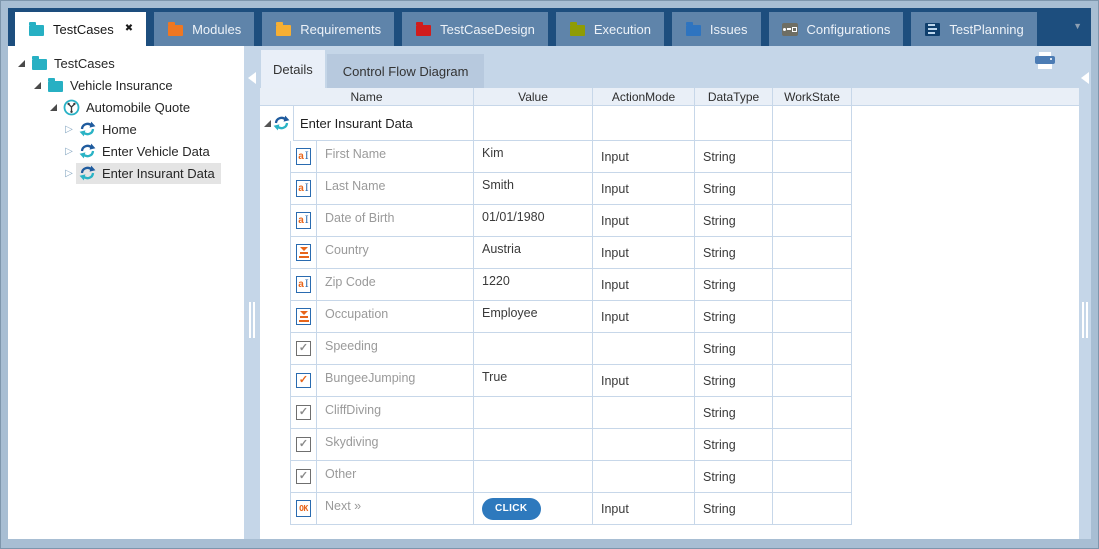 Image resolution: width=1099 pixels, height=549 pixels. I want to click on table-row: aI ✓ OK First Name Kim Input String, so click(669, 157).